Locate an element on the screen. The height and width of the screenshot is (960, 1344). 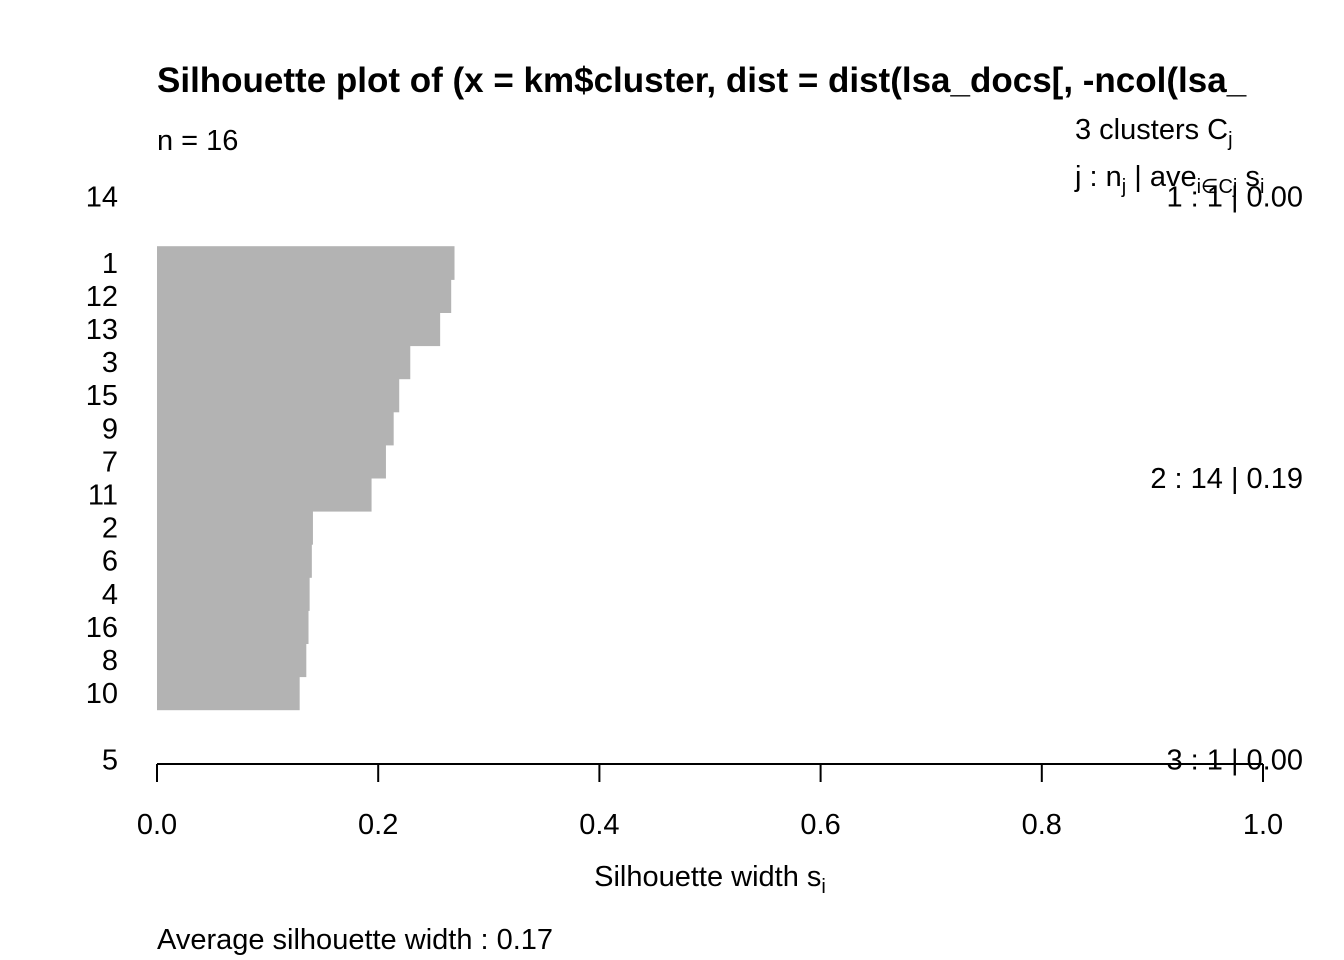
y-label-15: 15 is located at coordinates (102, 396).